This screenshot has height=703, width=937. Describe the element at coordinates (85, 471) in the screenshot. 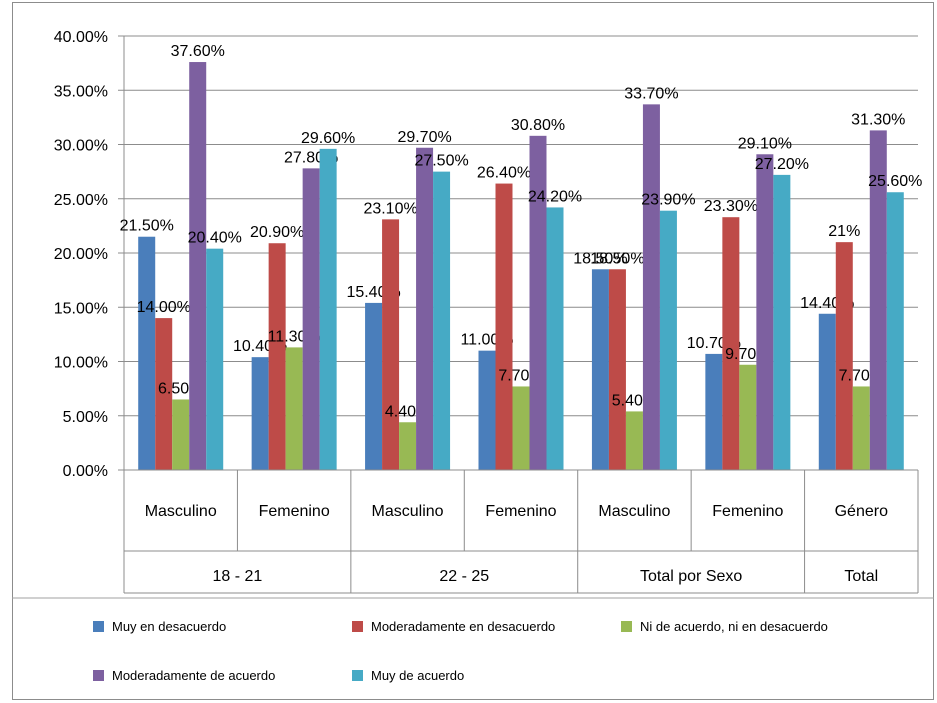

I see `y-tick-label: 0.00%` at that location.